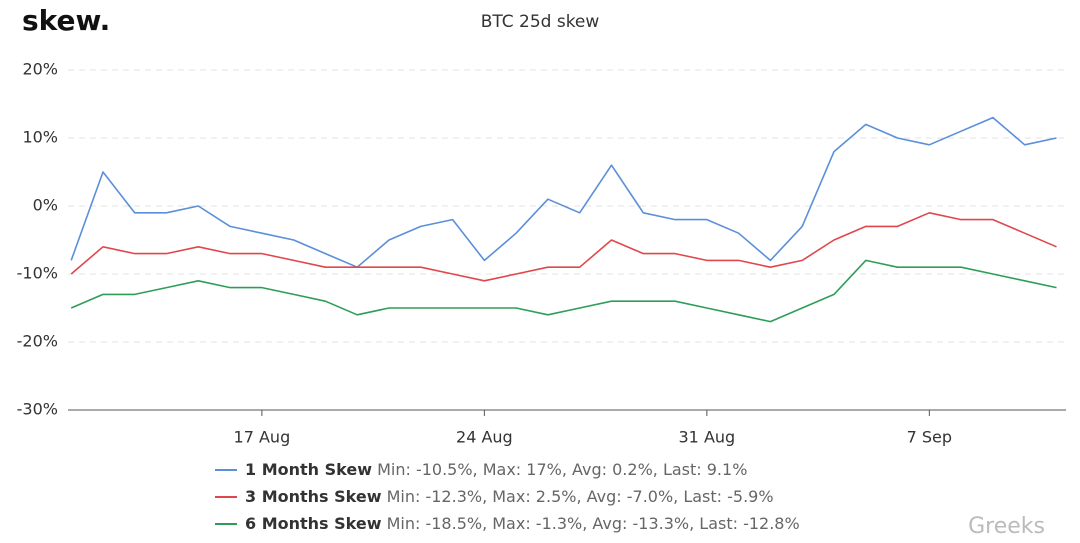 This screenshot has width=1080, height=543. I want to click on legend-name: 3 Months Skew, so click(313, 496).